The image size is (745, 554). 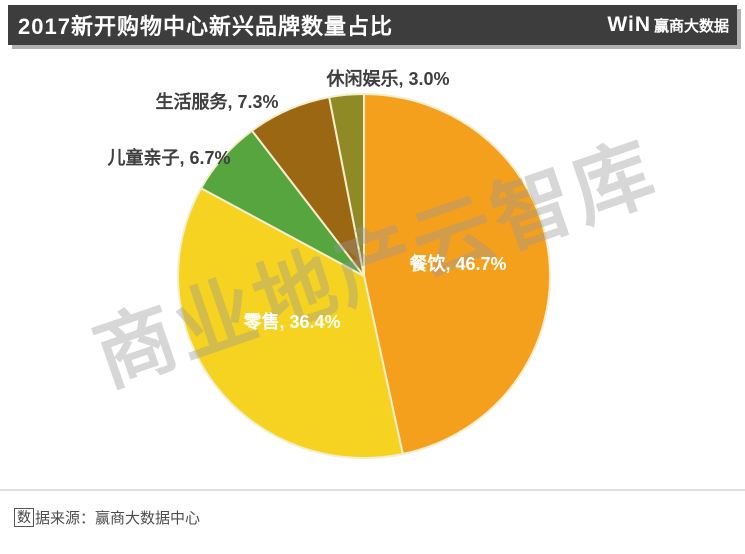 What do you see at coordinates (118, 518) in the screenshot?
I see `data-source-label: 据来源：赢商大数据中心` at bounding box center [118, 518].